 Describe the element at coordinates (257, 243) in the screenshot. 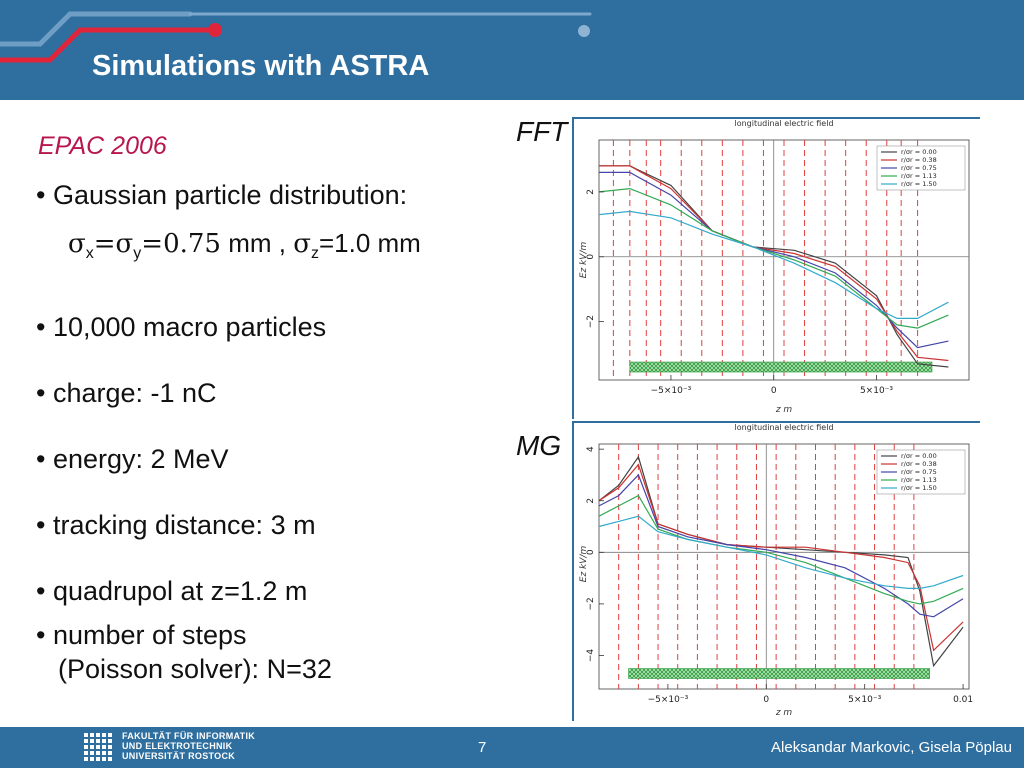

I see `unit-text: mm ,` at that location.